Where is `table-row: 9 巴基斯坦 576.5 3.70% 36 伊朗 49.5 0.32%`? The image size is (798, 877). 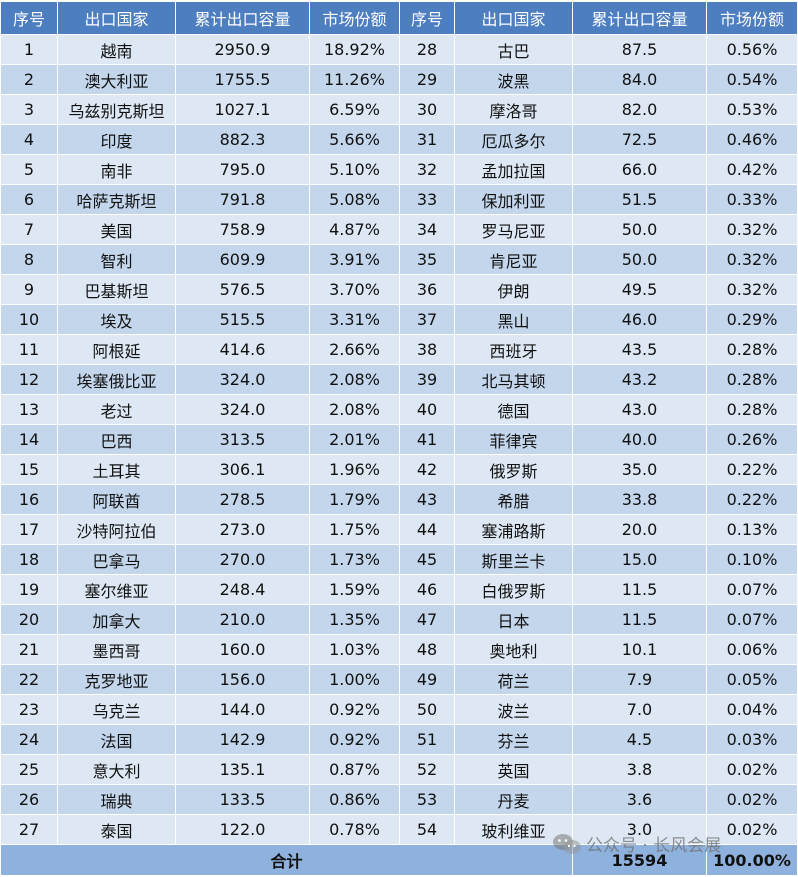 table-row: 9 巴基斯坦 576.5 3.70% 36 伊朗 49.5 0.32% is located at coordinates (399, 289).